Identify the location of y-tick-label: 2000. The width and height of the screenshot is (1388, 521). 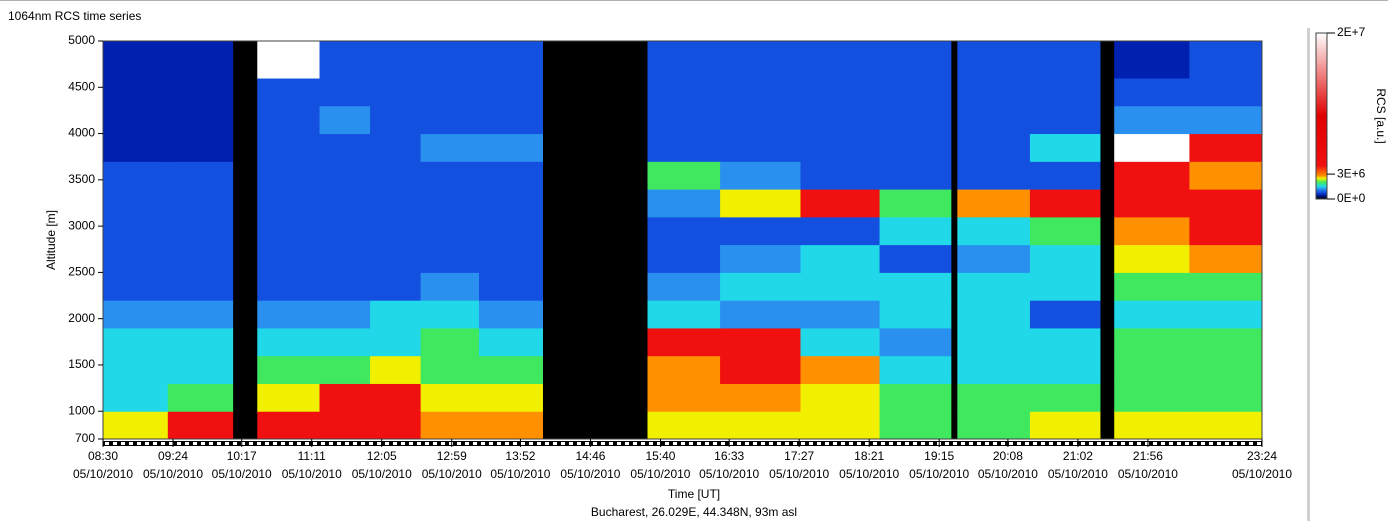
(81, 318).